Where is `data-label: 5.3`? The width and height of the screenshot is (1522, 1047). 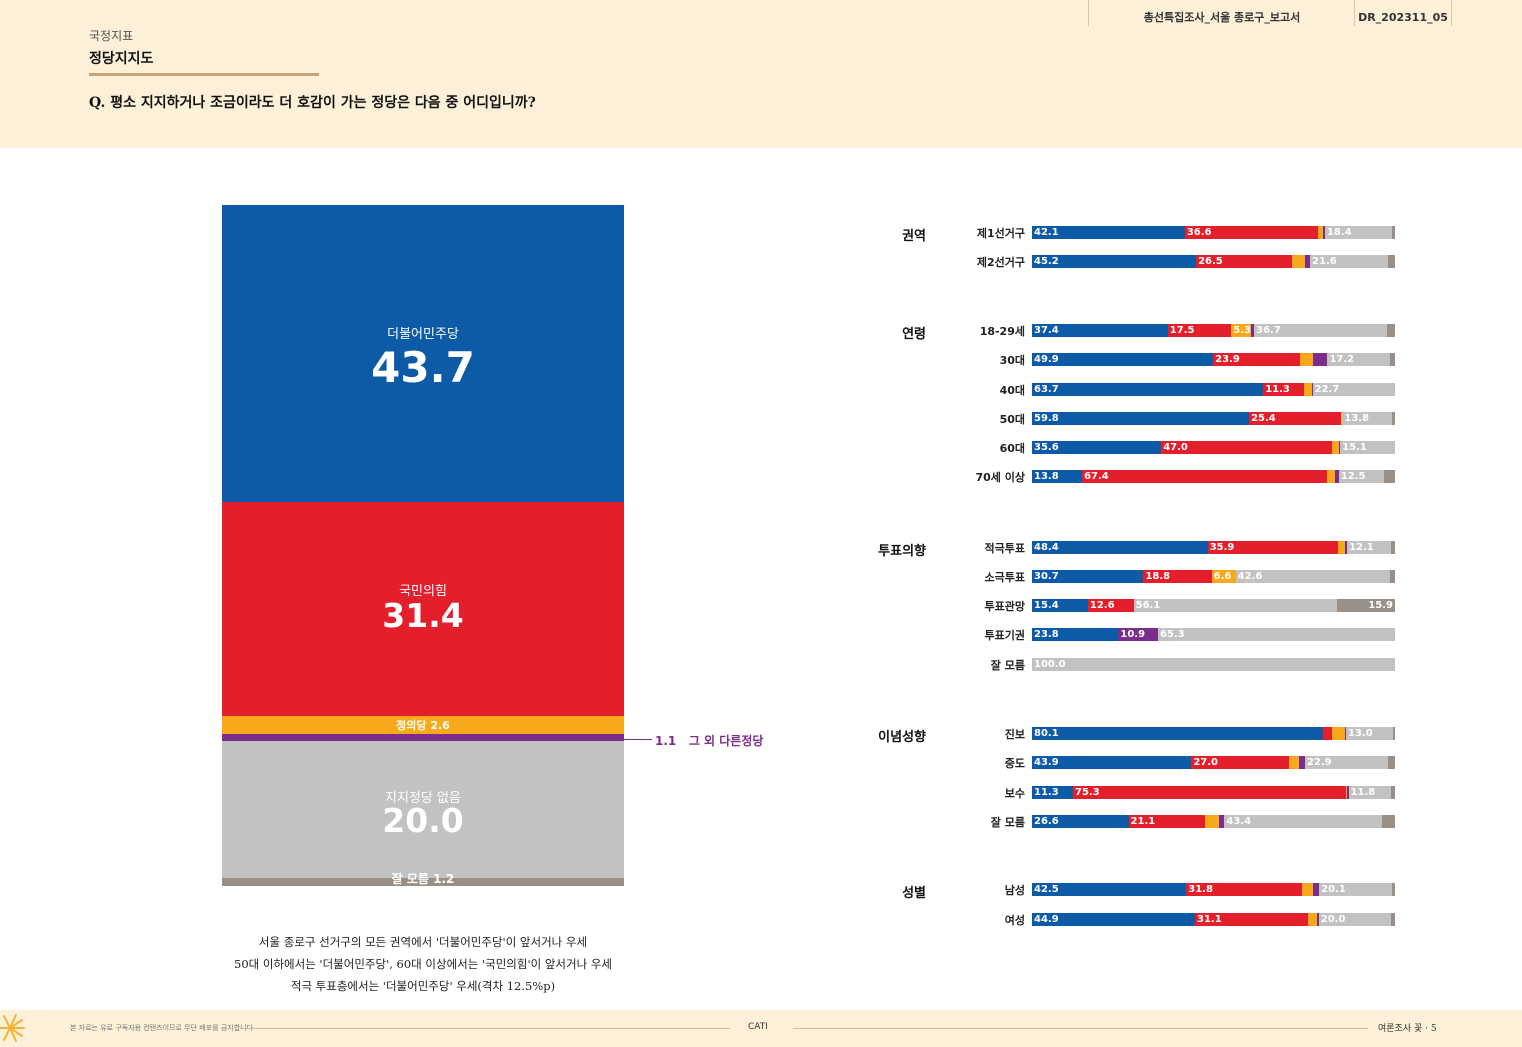 data-label: 5.3 is located at coordinates (1242, 330).